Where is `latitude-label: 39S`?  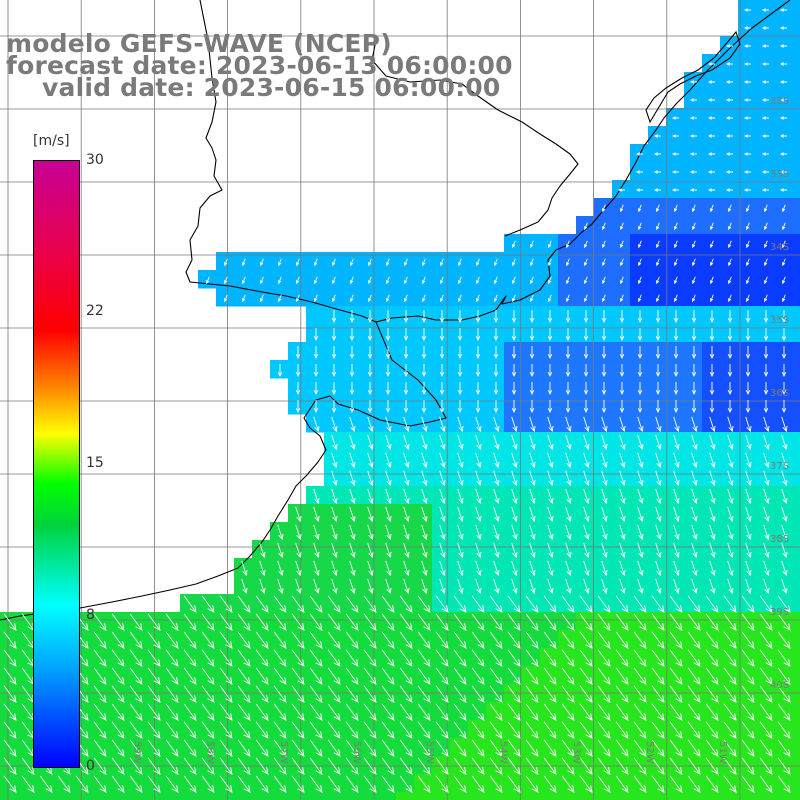 latitude-label: 39S is located at coordinates (779, 612).